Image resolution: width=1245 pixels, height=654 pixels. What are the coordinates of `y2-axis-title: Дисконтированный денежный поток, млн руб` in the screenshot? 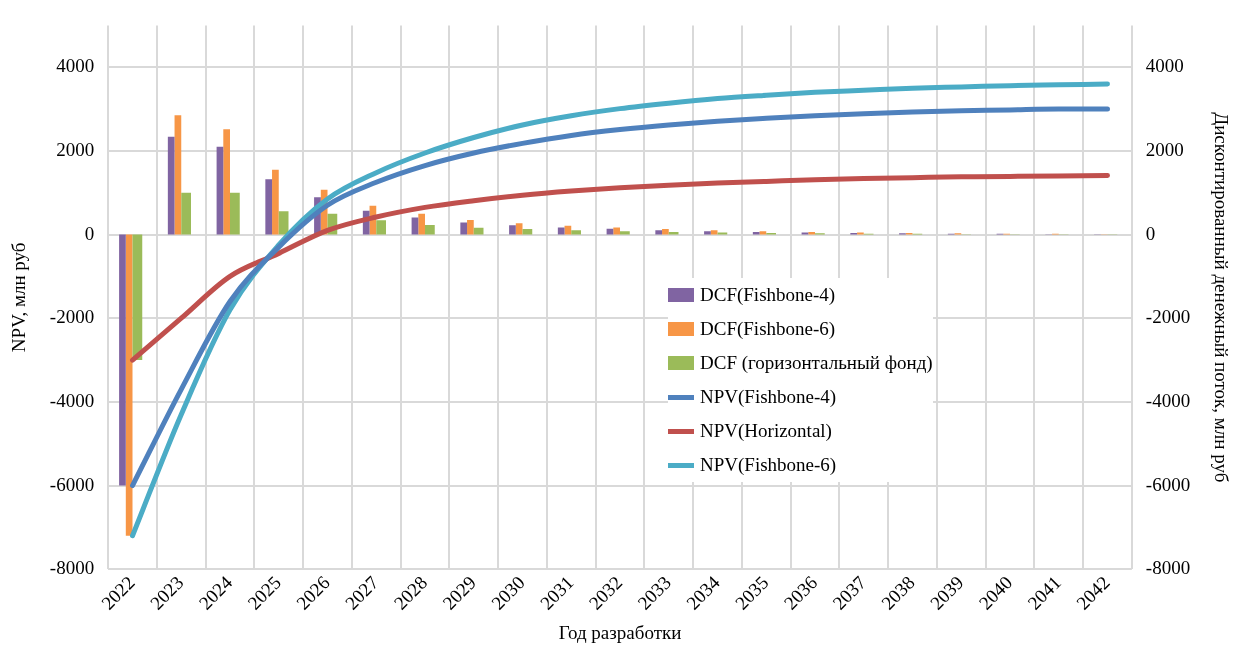 It's located at (1221, 297).